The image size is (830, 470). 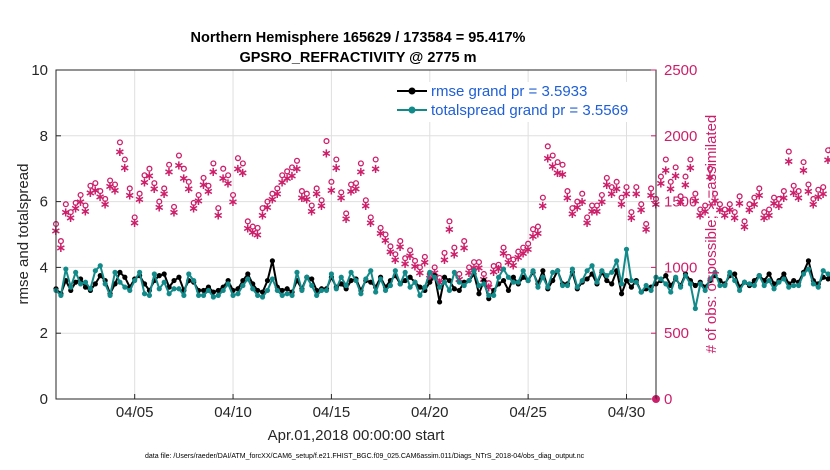 What do you see at coordinates (44, 267) in the screenshot?
I see `y-tick-label: 4` at bounding box center [44, 267].